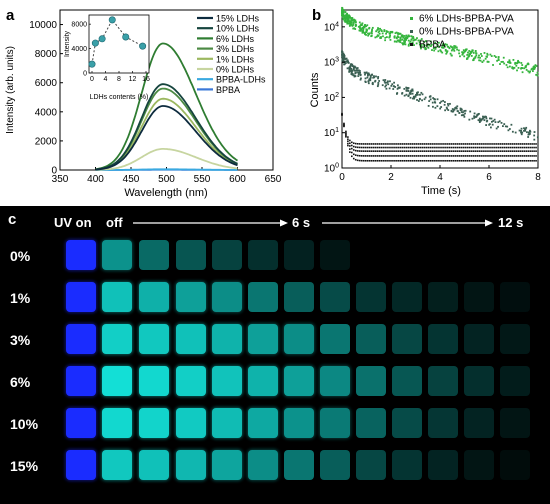 This screenshot has width=550, height=504. I want to click on x-tick-label-a: 550, so click(202, 179).